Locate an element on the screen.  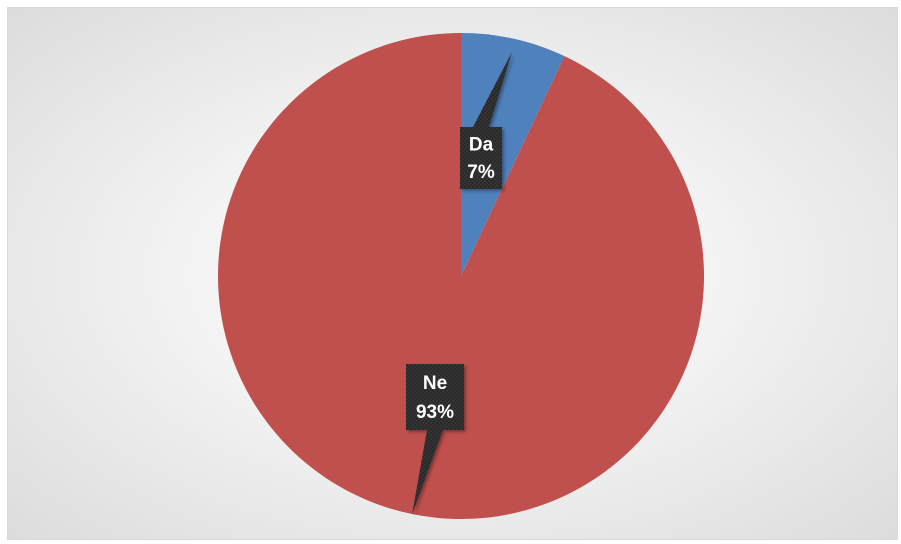
pie-slice-da is located at coordinates (513, 154).